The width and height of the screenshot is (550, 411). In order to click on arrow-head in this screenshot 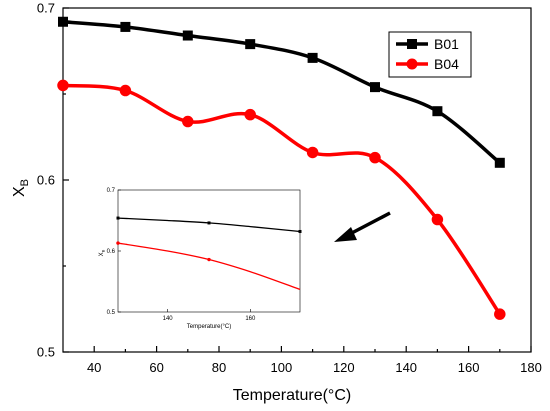, I will do `click(345, 234)`.